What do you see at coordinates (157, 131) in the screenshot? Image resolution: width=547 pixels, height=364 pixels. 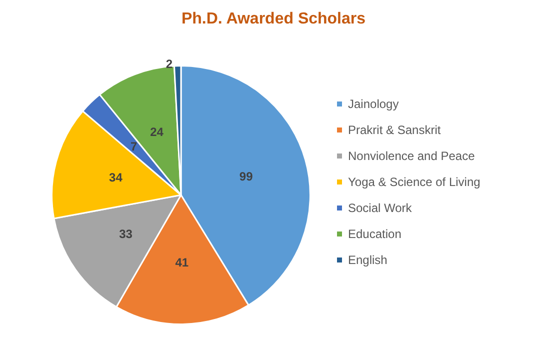 I see `data-label: 24` at bounding box center [157, 131].